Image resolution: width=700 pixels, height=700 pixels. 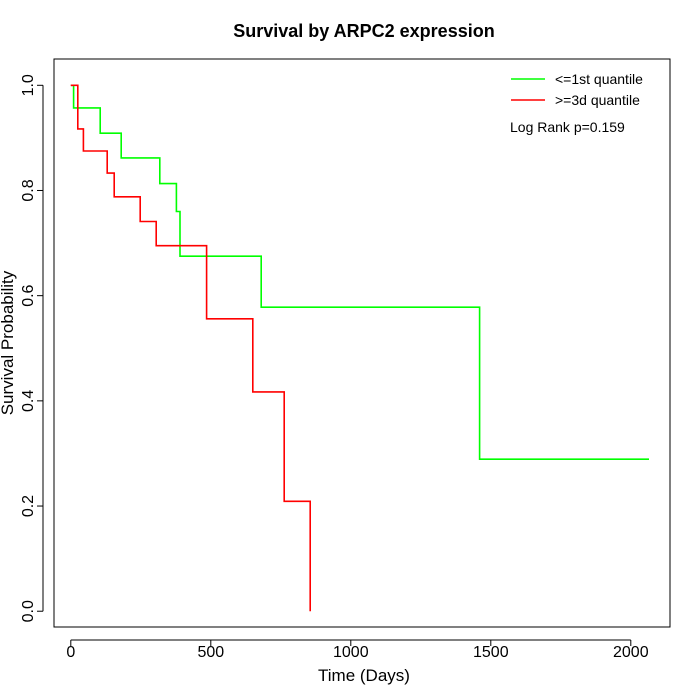 I want to click on legend-label-high: >=3d quantile, so click(x=597, y=100).